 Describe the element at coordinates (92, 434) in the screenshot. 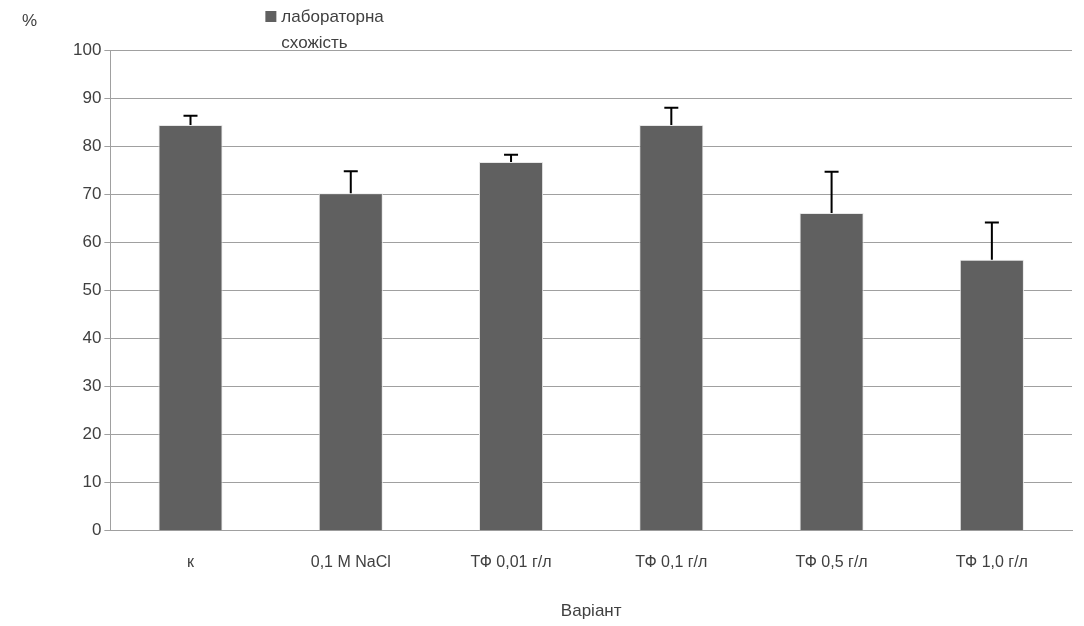

I see `y-tick-label: 20` at that location.